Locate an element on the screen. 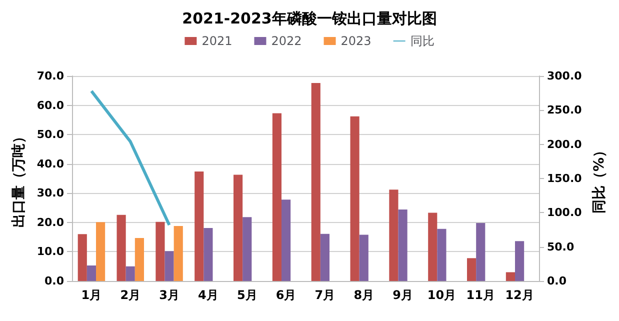 The height and width of the screenshot is (321, 619). legend-label: 2021 is located at coordinates (217, 41).